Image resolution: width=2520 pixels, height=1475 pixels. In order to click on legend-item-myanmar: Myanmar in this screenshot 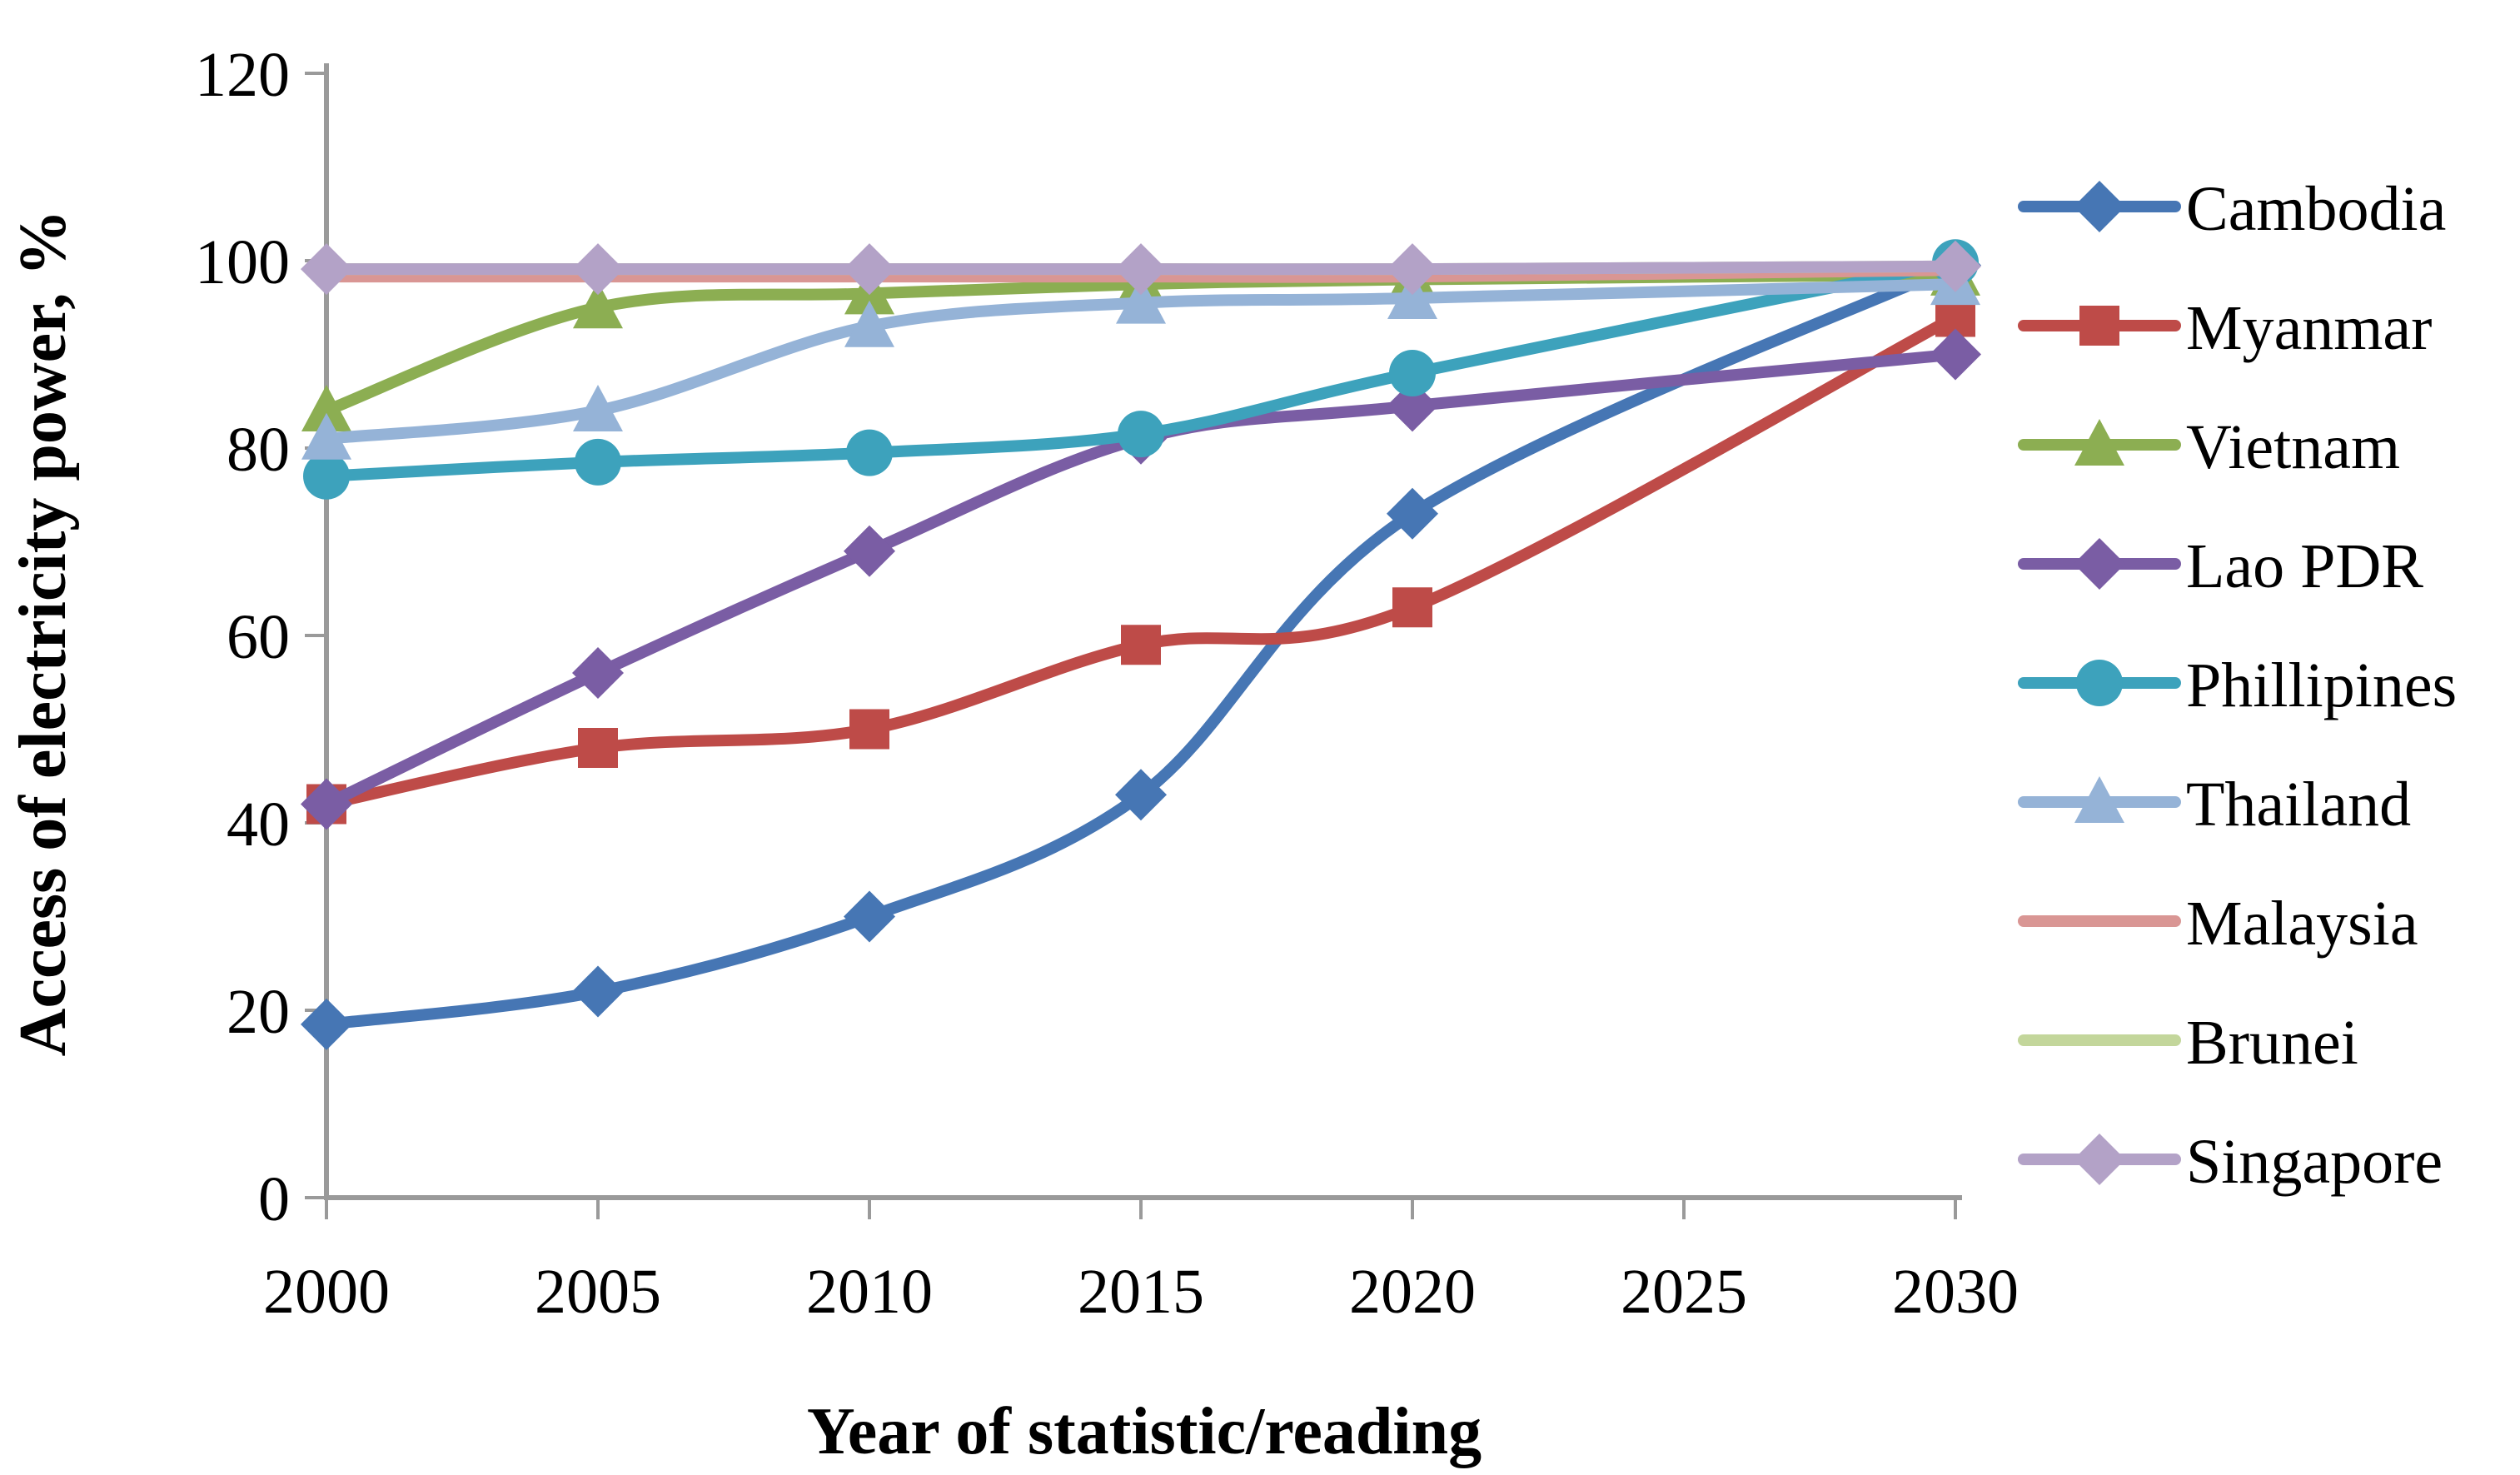, I will do `click(2225, 328)`.